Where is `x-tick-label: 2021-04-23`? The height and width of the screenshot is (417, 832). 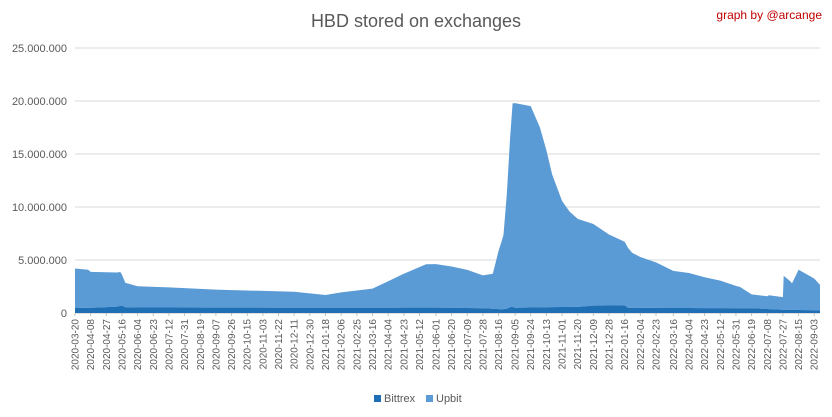
x-tick-label: 2021-04-23 is located at coordinates (404, 345).